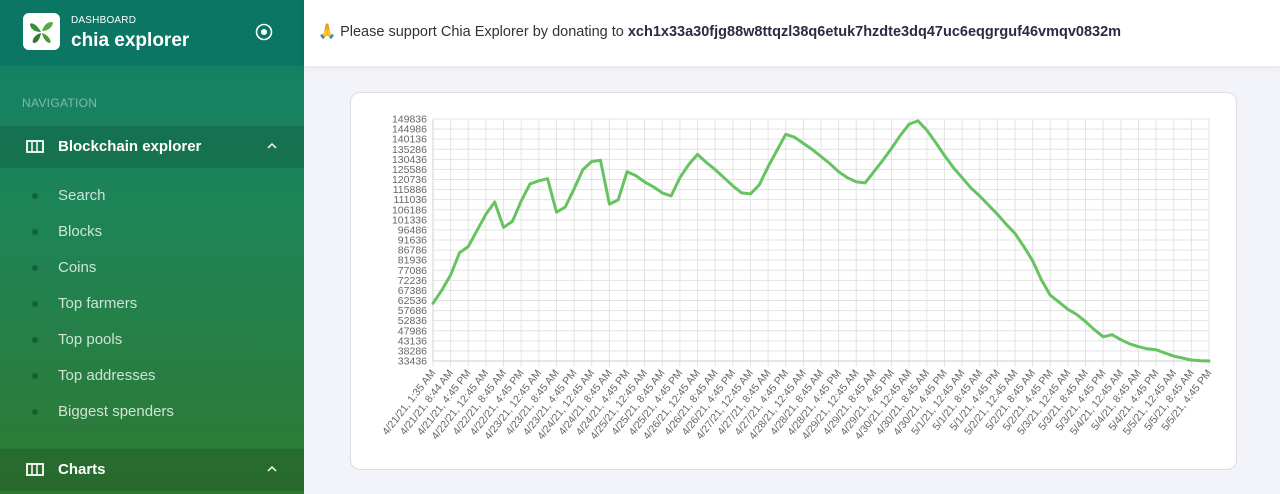 The width and height of the screenshot is (1280, 494). What do you see at coordinates (90, 339) in the screenshot?
I see `nav-item-label: Top pools` at bounding box center [90, 339].